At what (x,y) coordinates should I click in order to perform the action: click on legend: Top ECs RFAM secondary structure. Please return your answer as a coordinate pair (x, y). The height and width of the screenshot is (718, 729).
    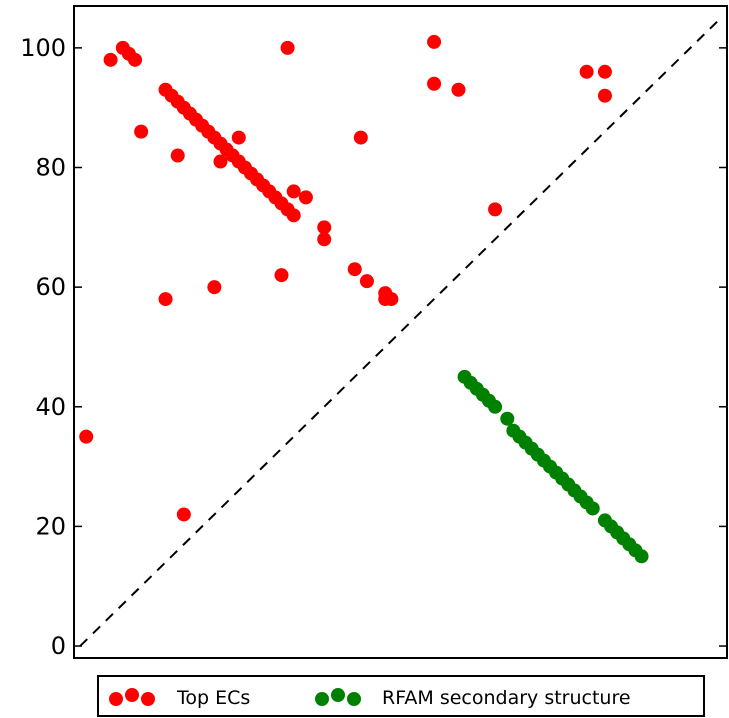
    Looking at the image, I should click on (401, 696).